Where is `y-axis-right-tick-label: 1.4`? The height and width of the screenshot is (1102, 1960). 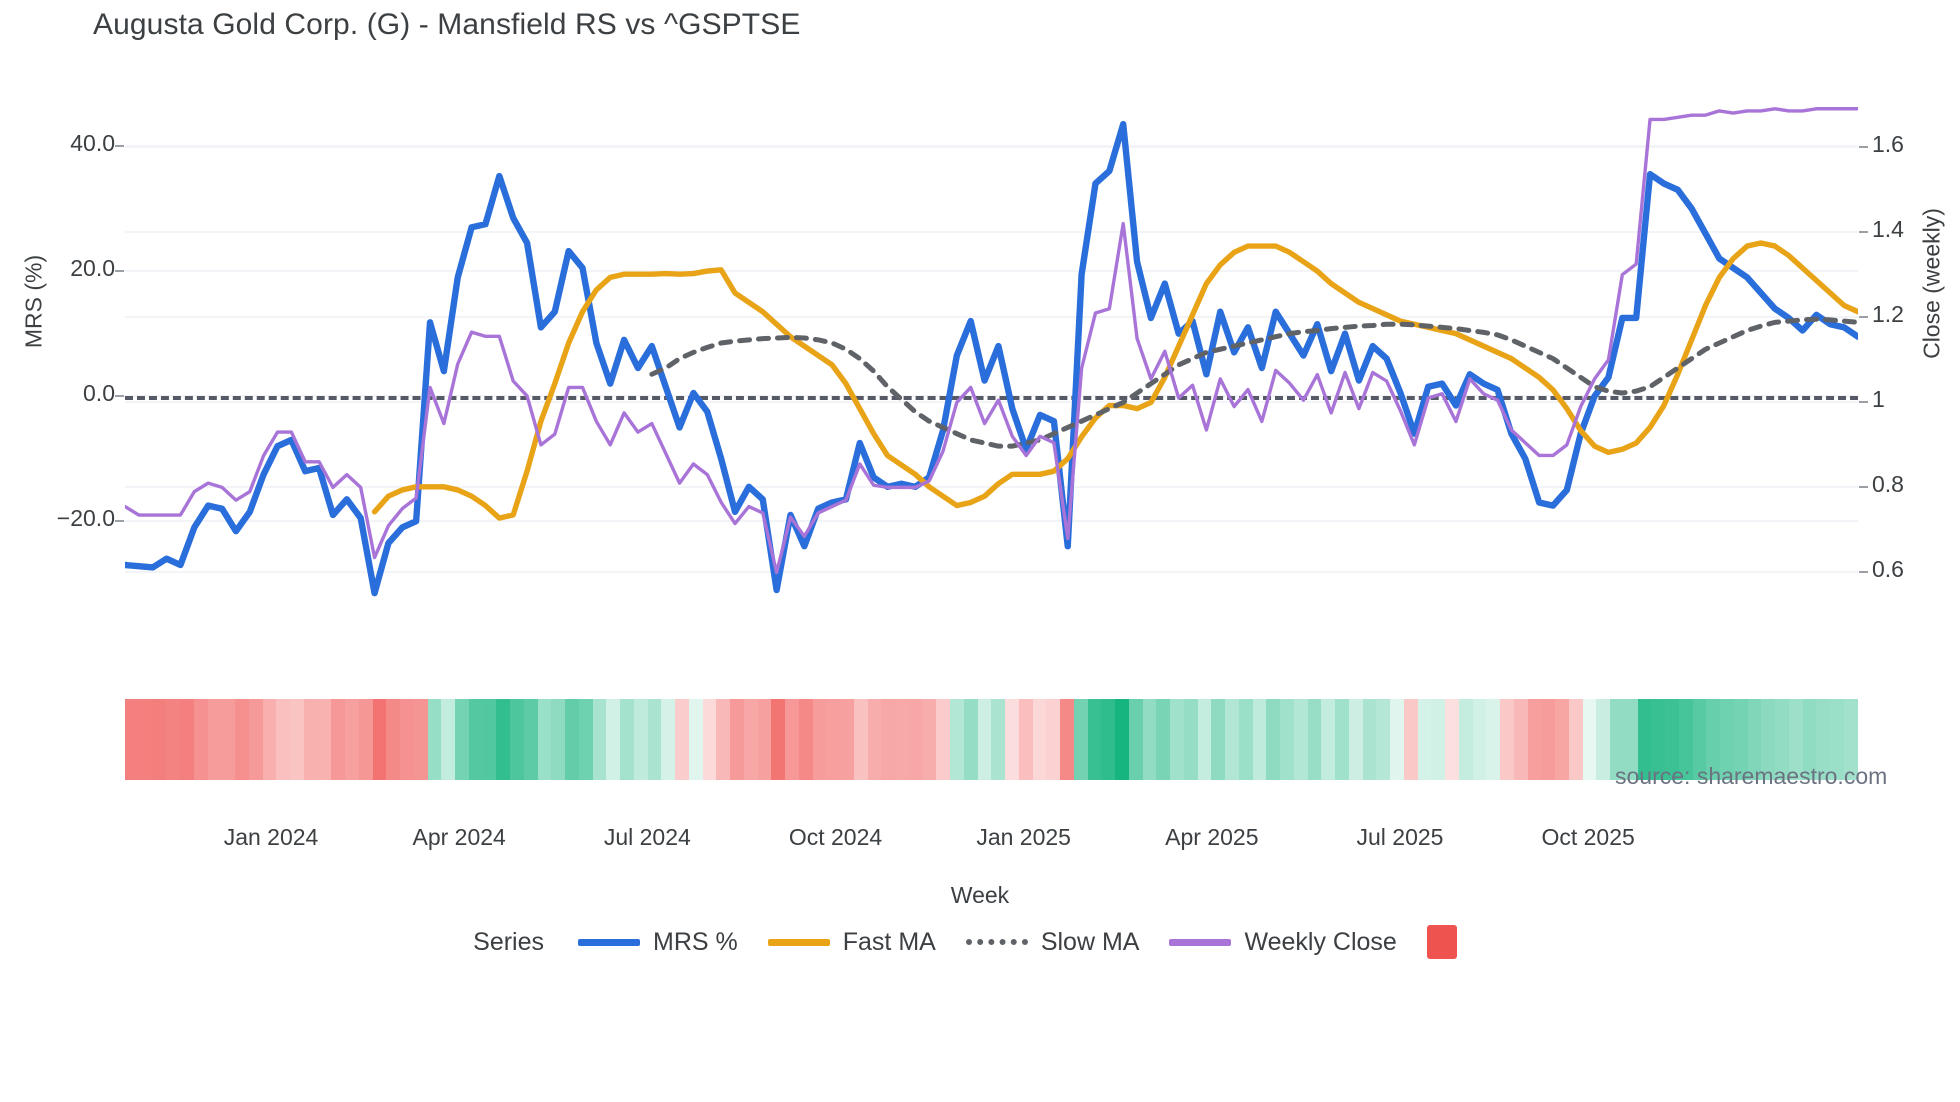
y-axis-right-tick-label: 1.4 is located at coordinates (1888, 229).